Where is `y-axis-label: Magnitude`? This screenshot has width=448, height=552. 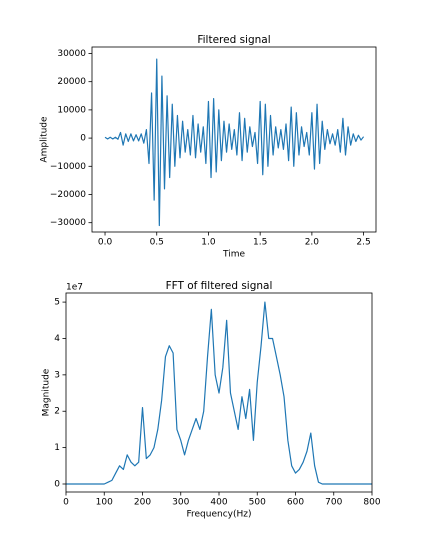 y-axis-label: Magnitude is located at coordinates (47, 392).